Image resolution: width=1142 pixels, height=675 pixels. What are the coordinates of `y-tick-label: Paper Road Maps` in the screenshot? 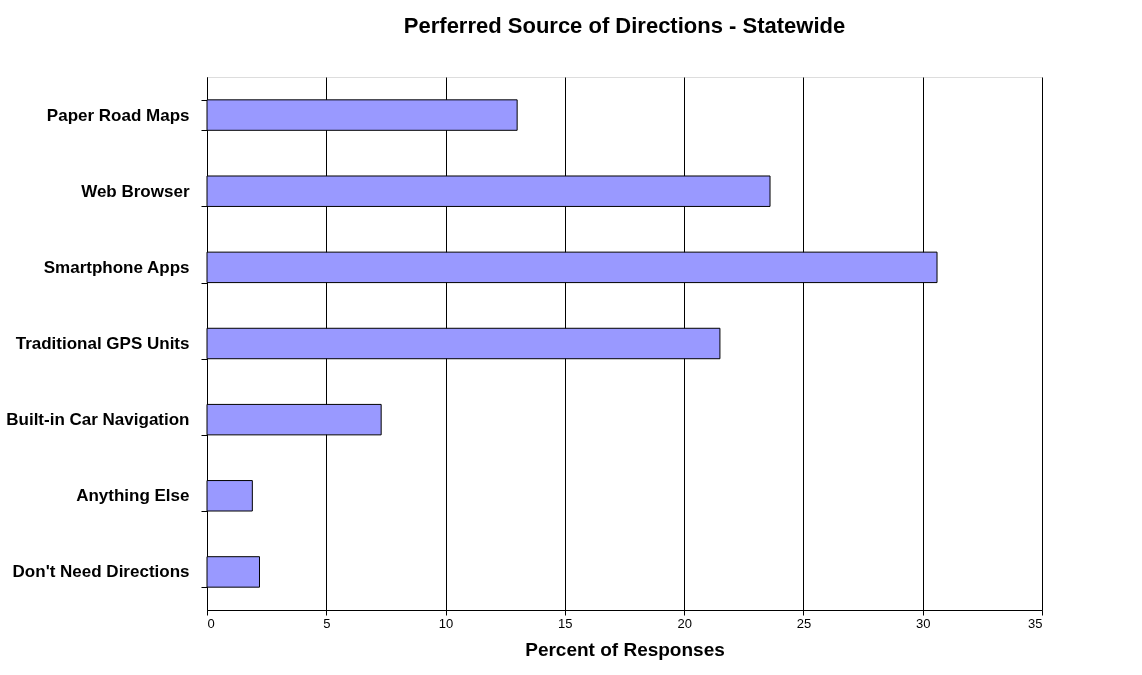 It's located at (118, 115).